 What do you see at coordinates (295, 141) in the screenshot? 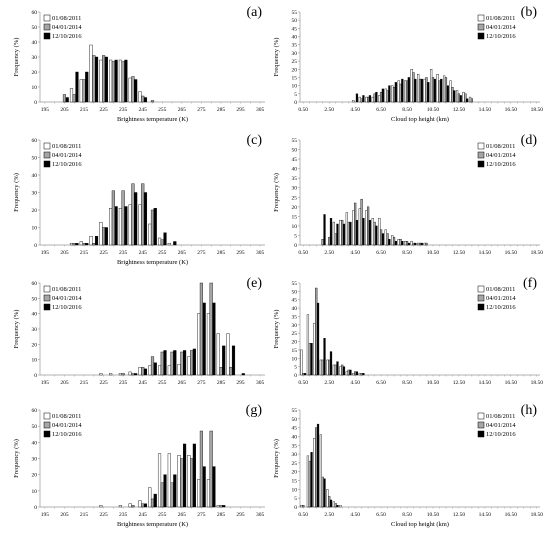
I see `y-tick-label: 55` at bounding box center [295, 141].